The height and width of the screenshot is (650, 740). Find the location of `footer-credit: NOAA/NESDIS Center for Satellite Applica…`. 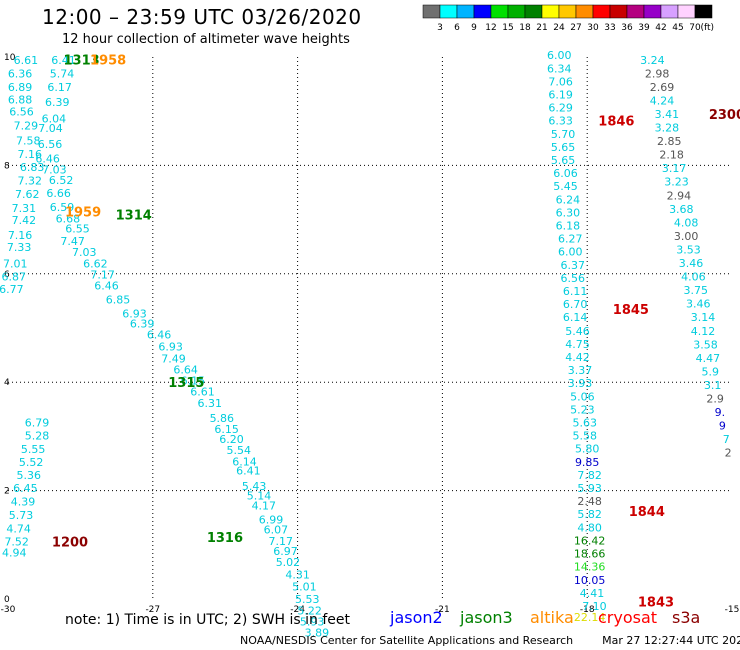

footer-credit: NOAA/NESDIS Center for Satellite Applica… is located at coordinates (490, 640).